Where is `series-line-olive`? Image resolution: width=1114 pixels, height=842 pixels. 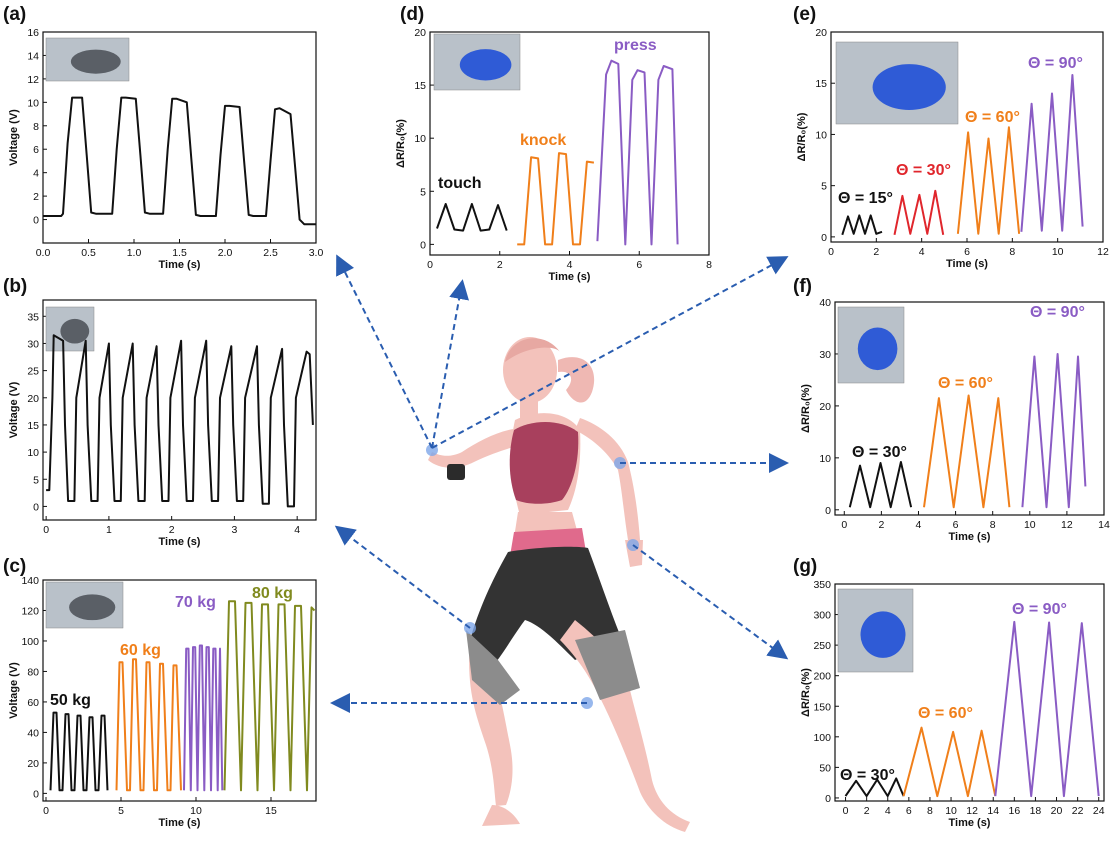
series-line-olive is located at coordinates (269, 696).